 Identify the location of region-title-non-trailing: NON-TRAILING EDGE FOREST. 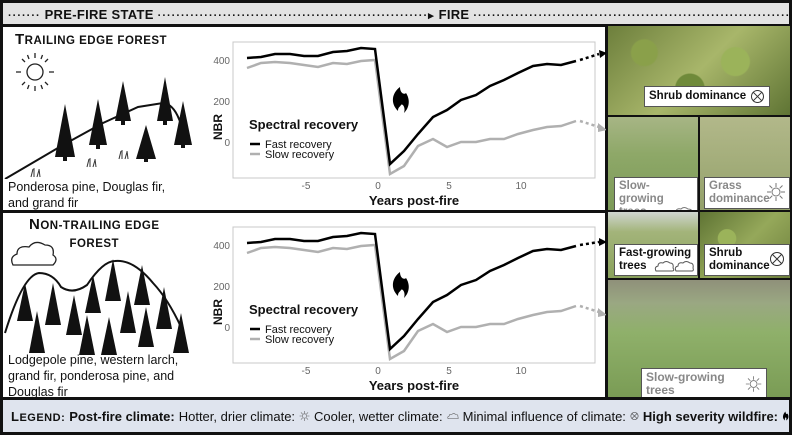
(94, 233).